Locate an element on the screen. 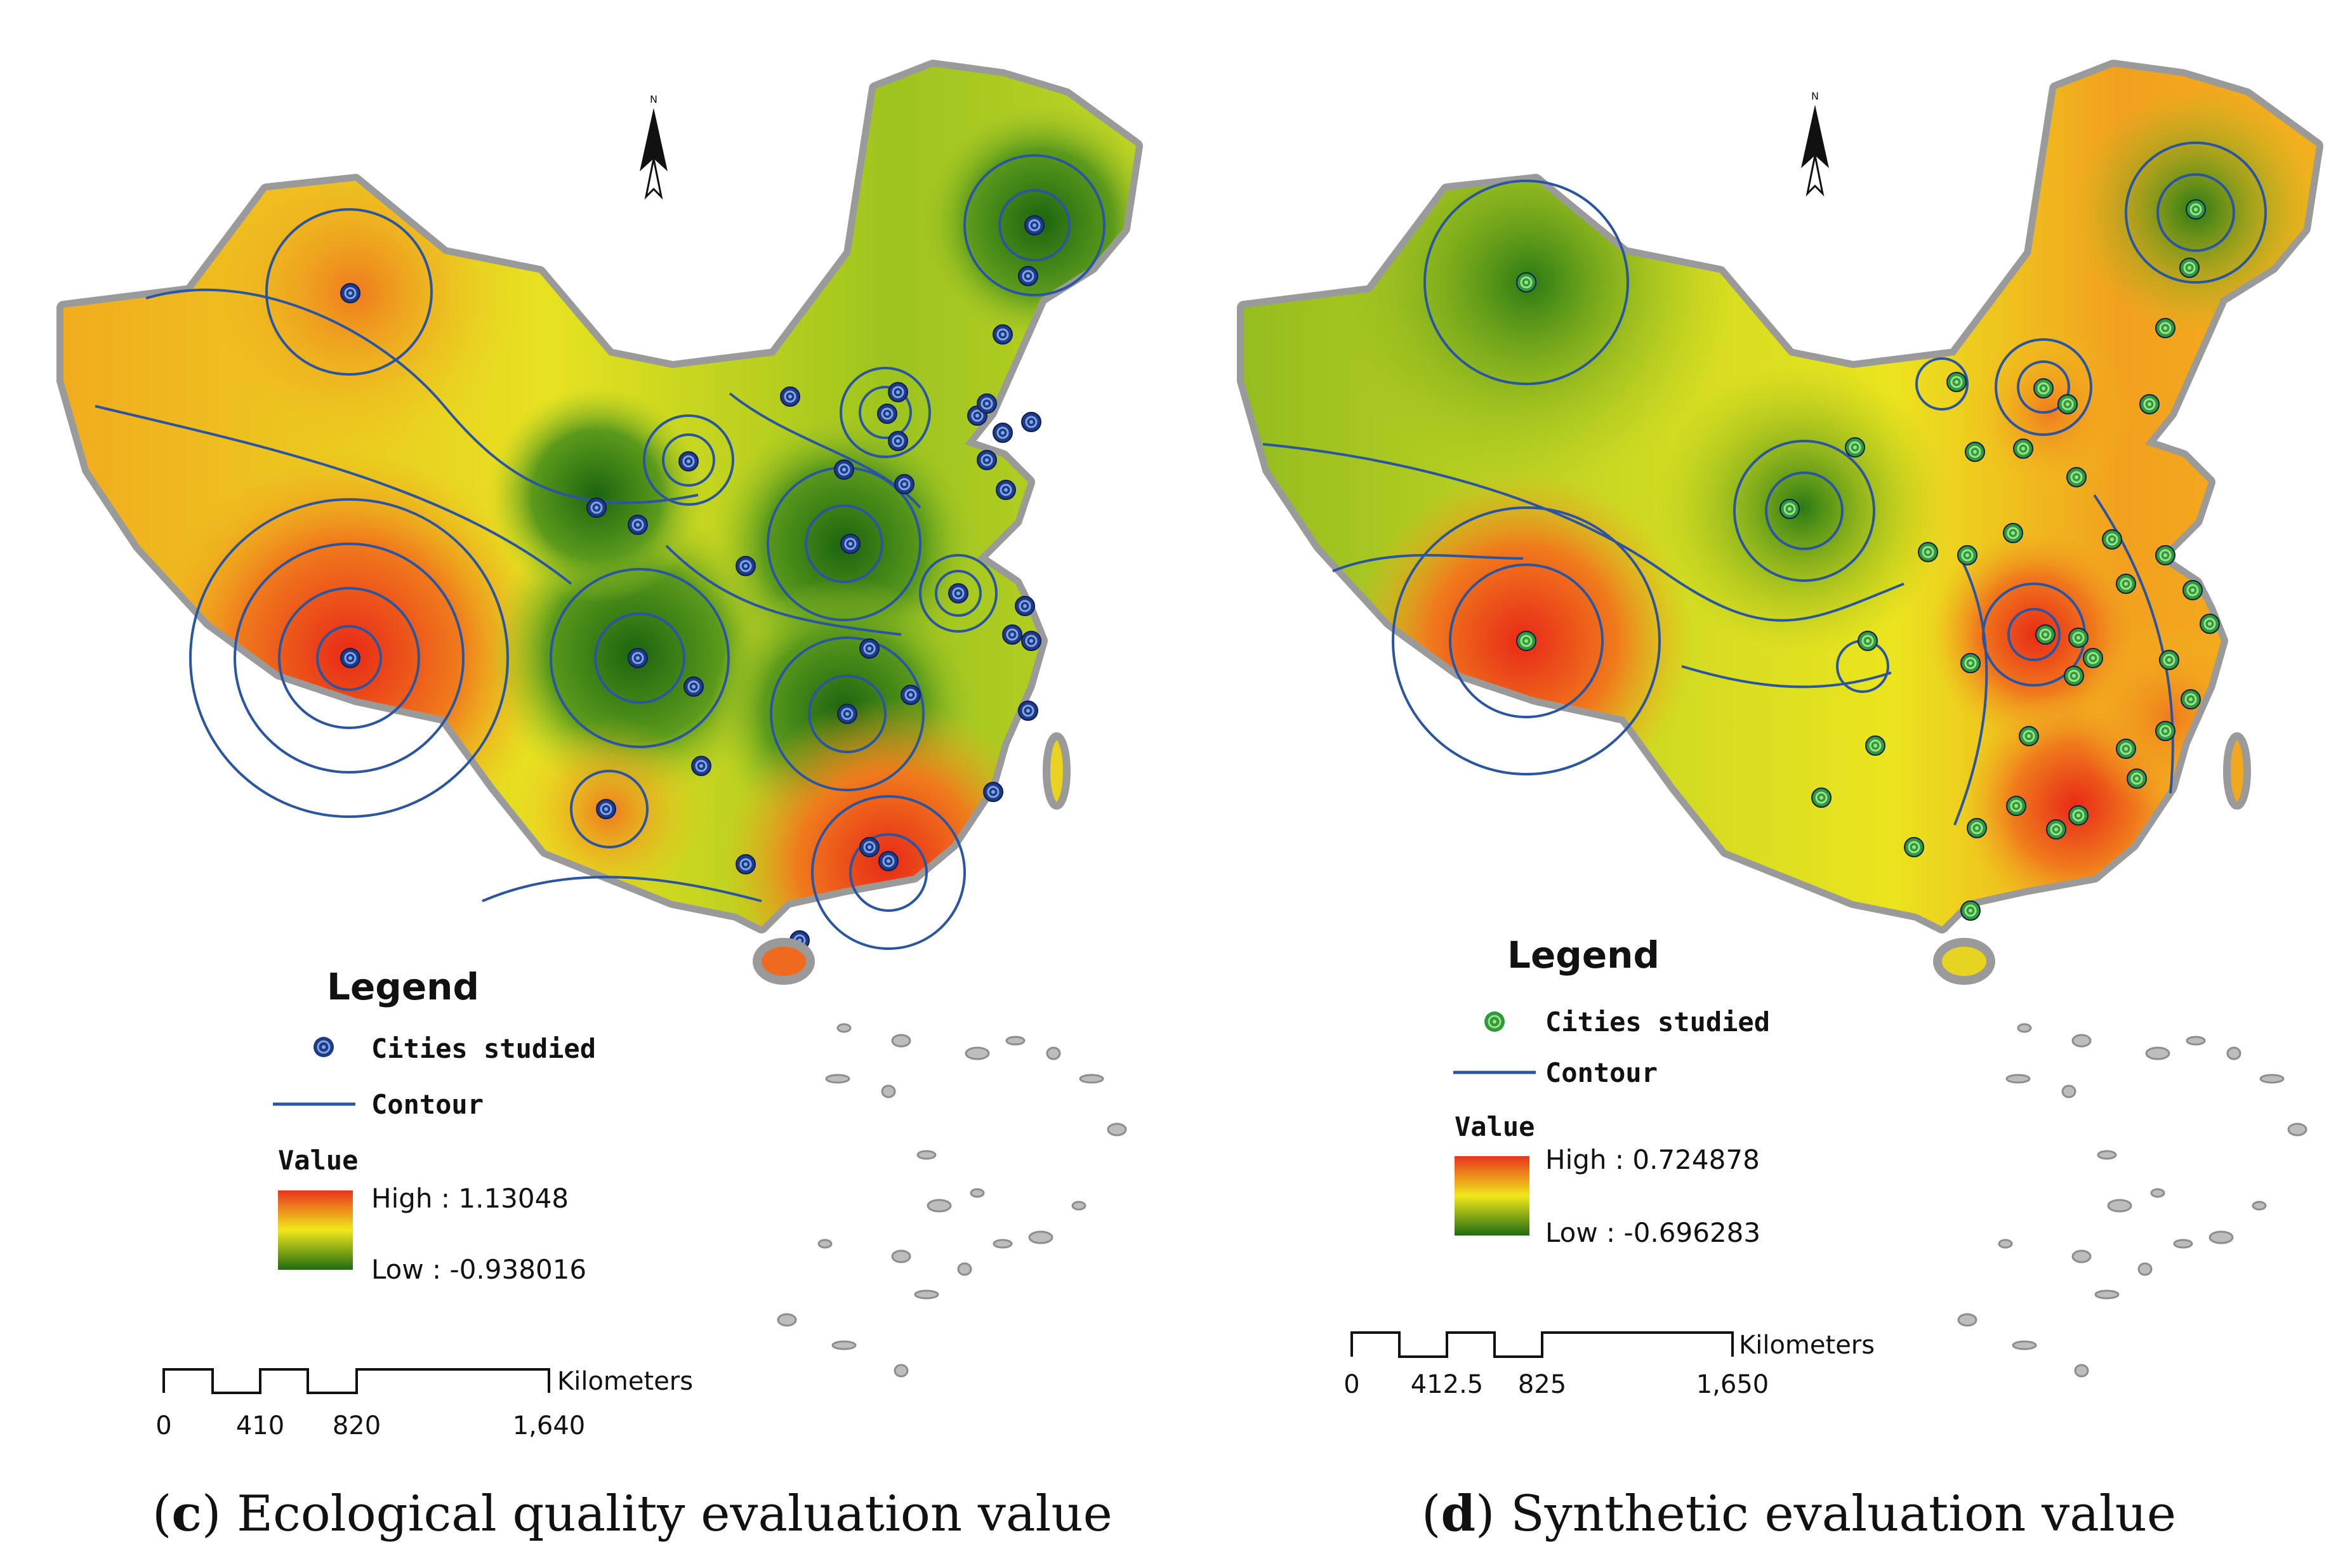 The width and height of the screenshot is (2350, 1568). legend-color-ramp-c is located at coordinates (315, 1230).